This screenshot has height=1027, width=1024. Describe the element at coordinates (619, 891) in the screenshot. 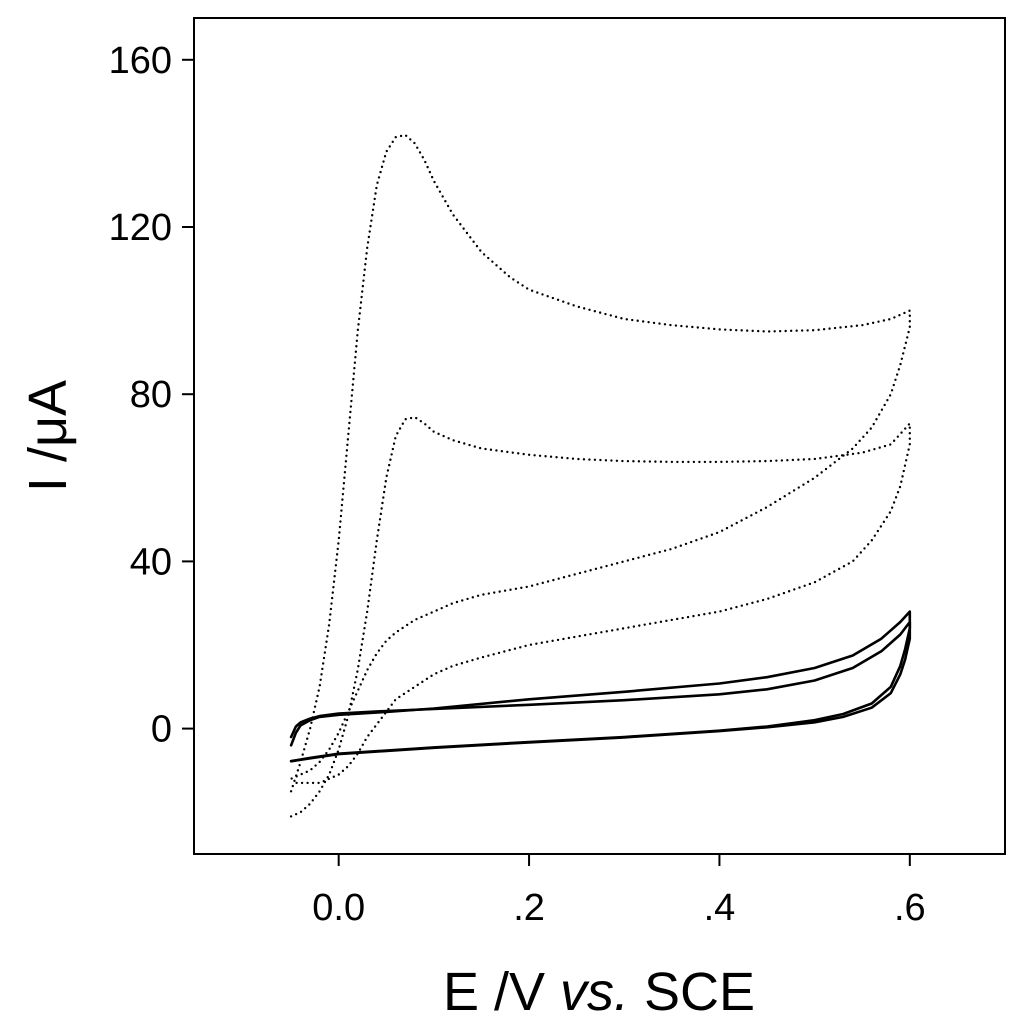

I see `x-axis: 0.0 .2 .4 .6` at that location.